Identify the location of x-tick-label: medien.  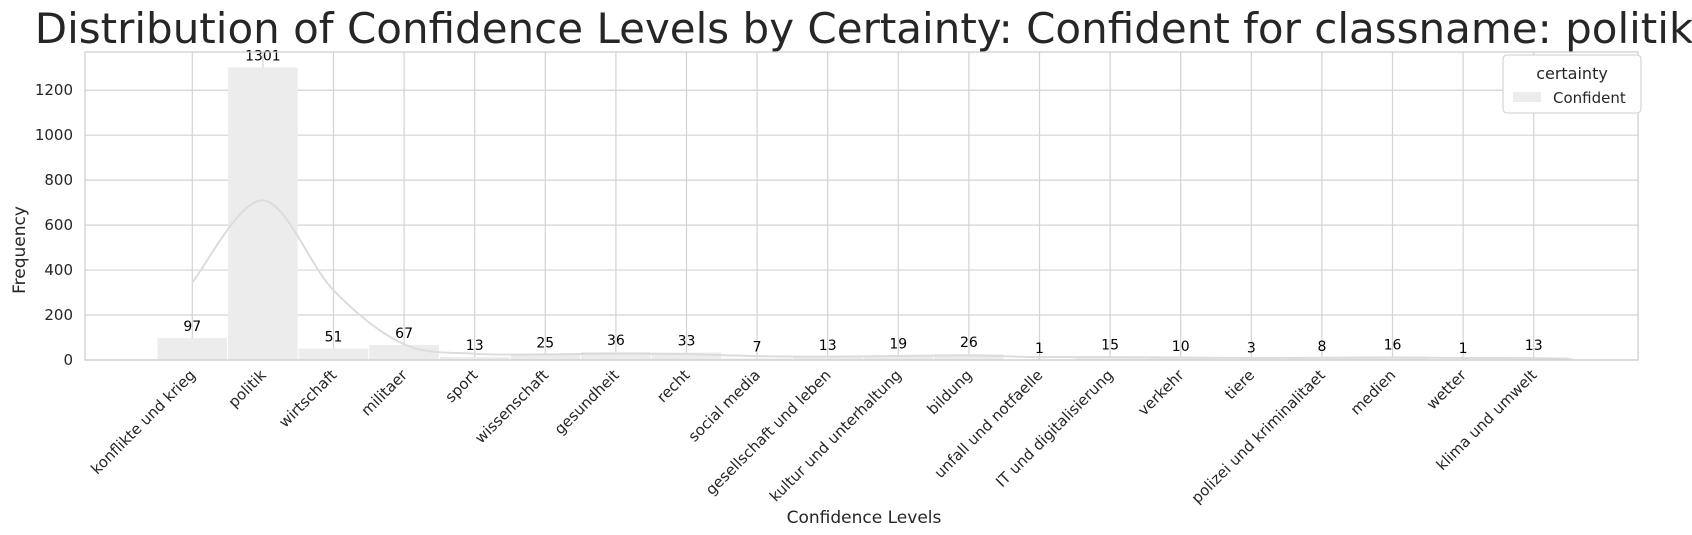
(1373, 392).